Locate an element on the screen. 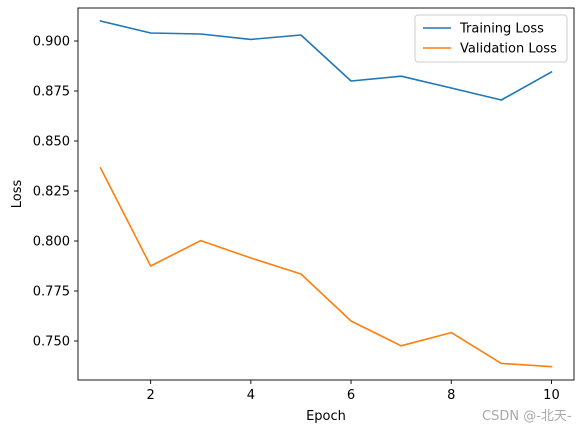  y-tick-label: 0.850 is located at coordinates (51, 142).